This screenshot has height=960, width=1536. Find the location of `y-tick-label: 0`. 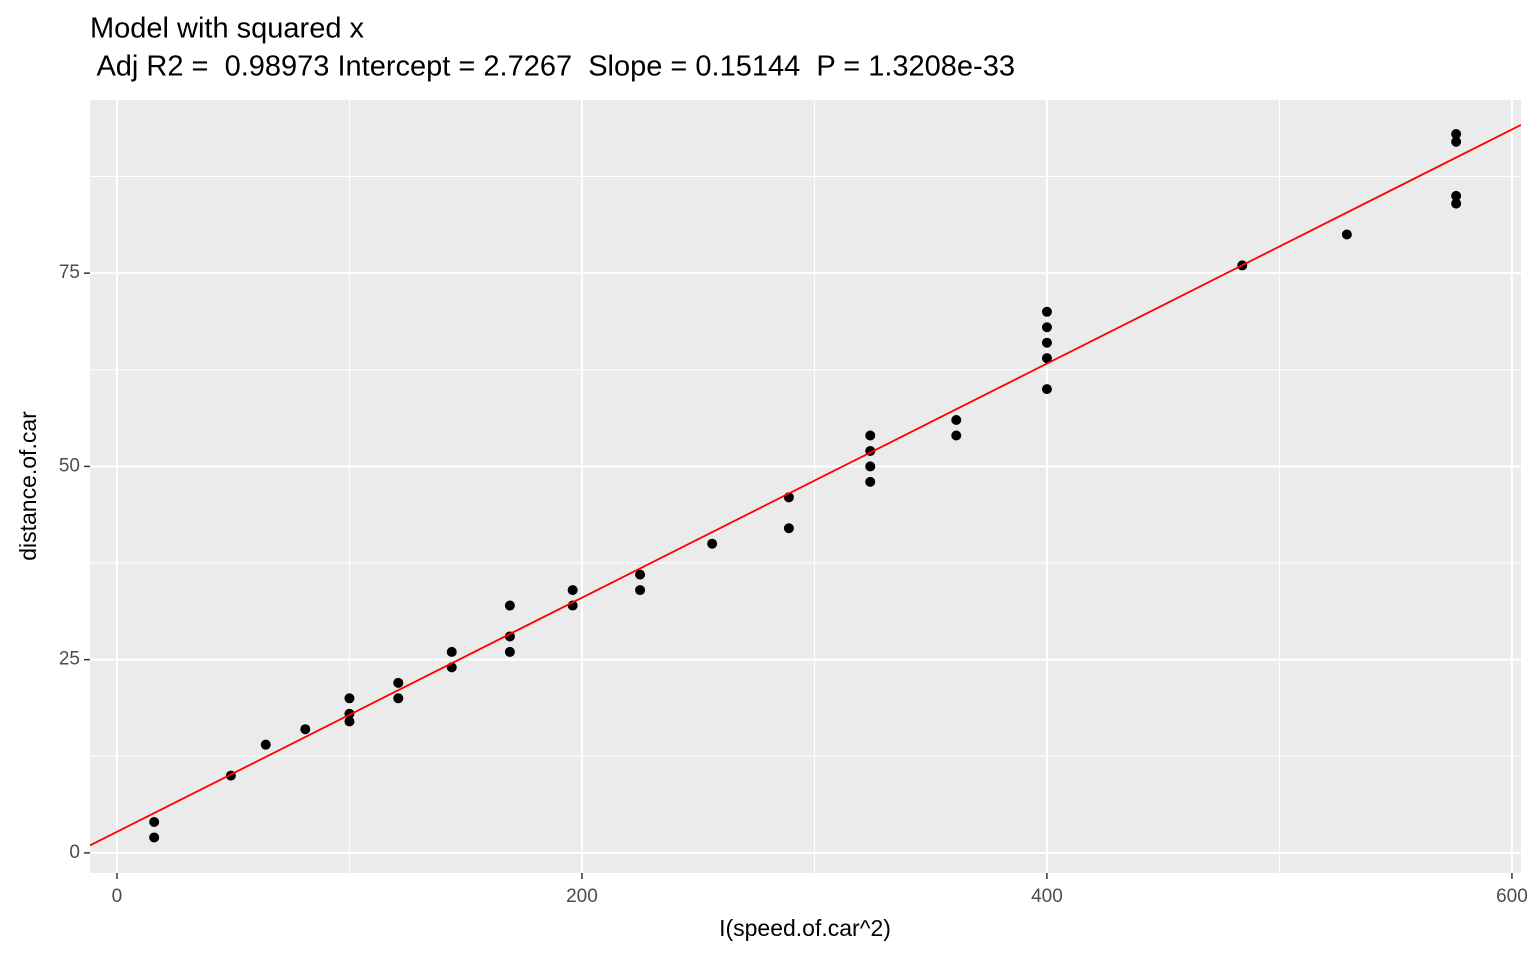

y-tick-label: 0 is located at coordinates (74, 852).